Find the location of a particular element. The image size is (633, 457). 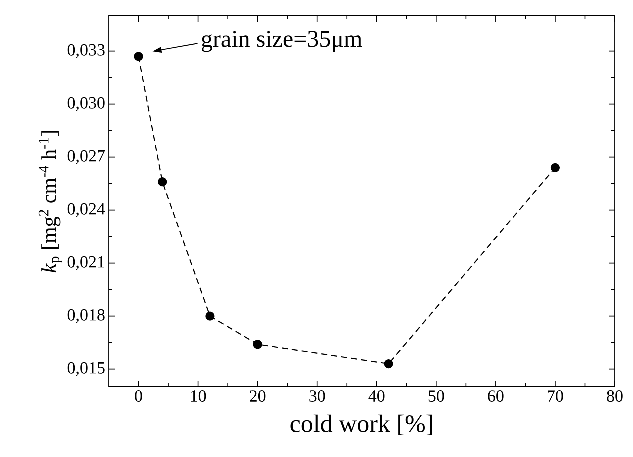

y-tick-label: 0,015 is located at coordinates (86, 369).